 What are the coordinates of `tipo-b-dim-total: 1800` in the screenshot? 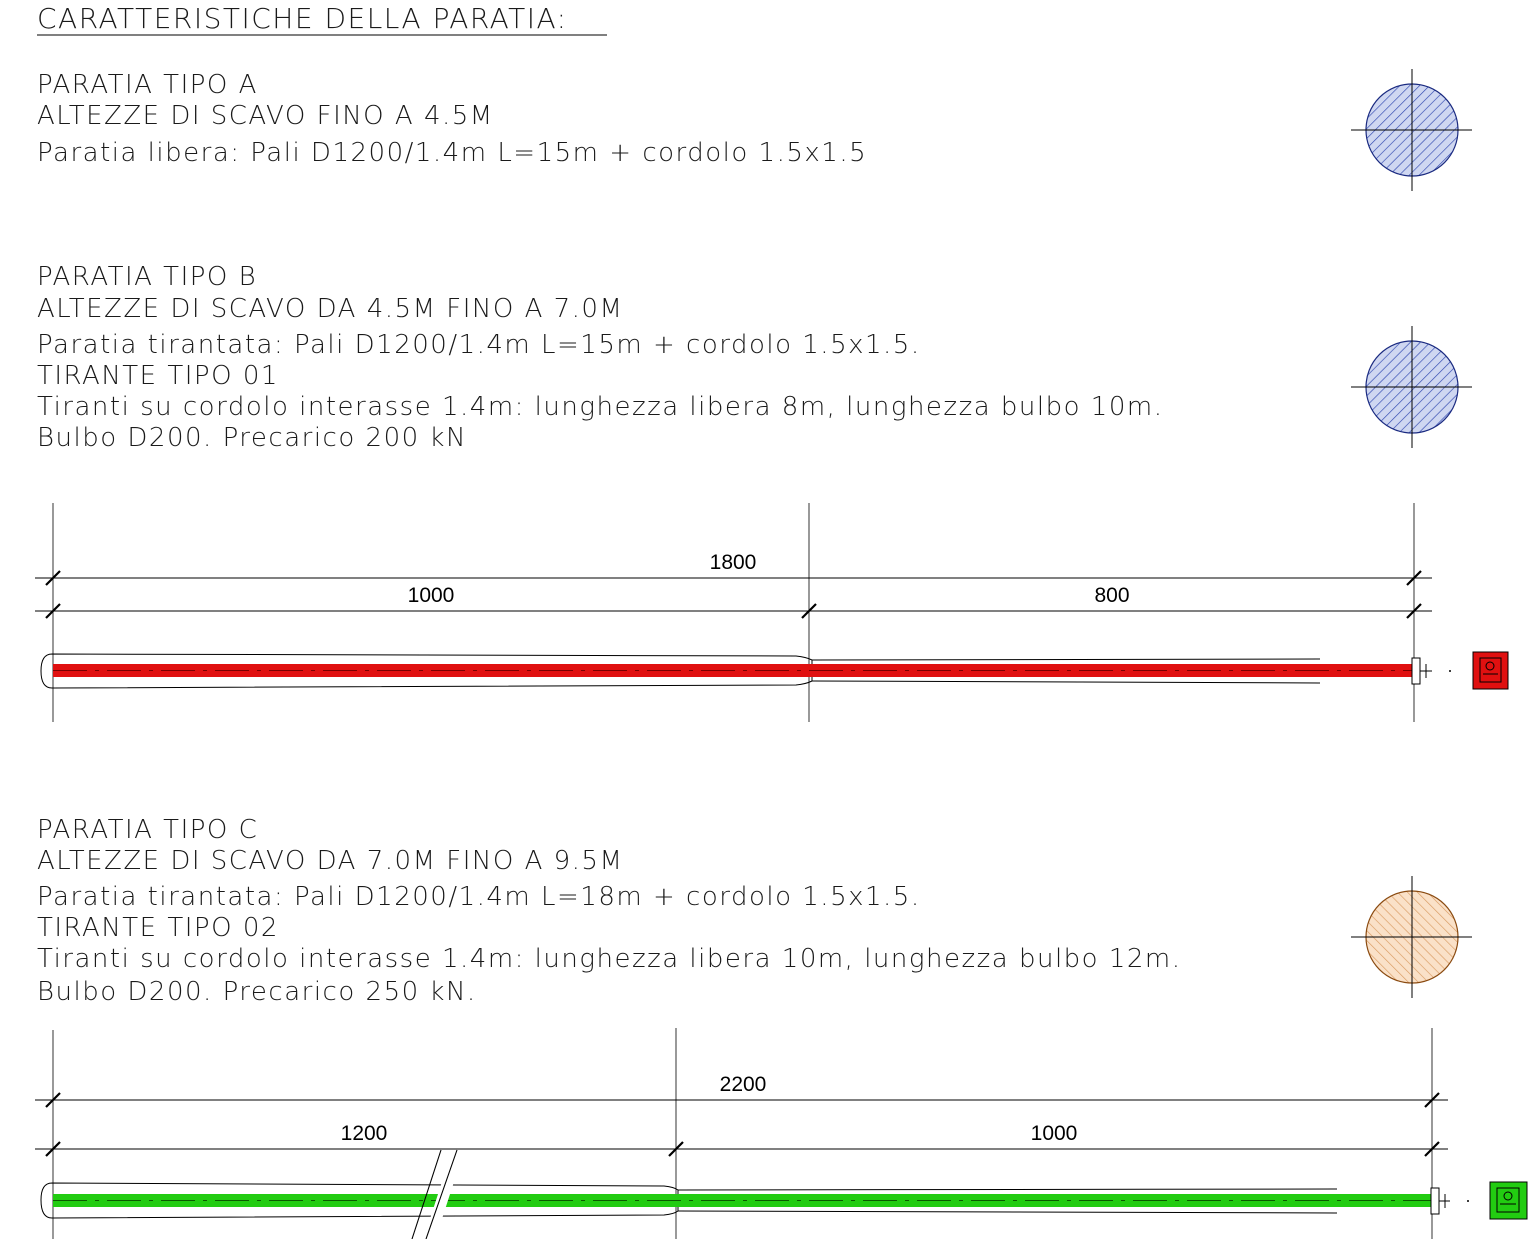 It's located at (733, 562).